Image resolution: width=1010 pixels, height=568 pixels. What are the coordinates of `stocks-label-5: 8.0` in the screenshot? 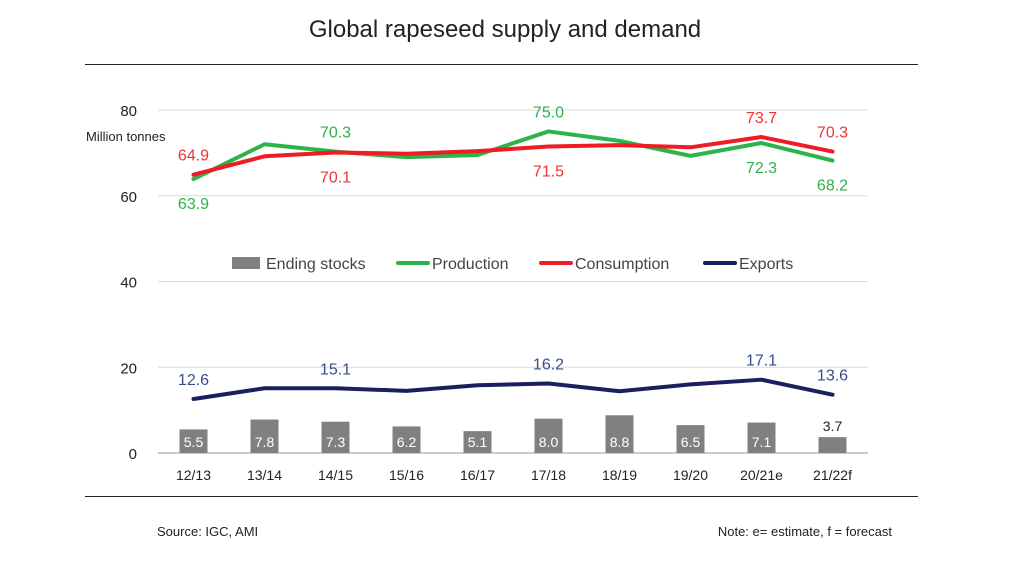 It's located at (549, 442).